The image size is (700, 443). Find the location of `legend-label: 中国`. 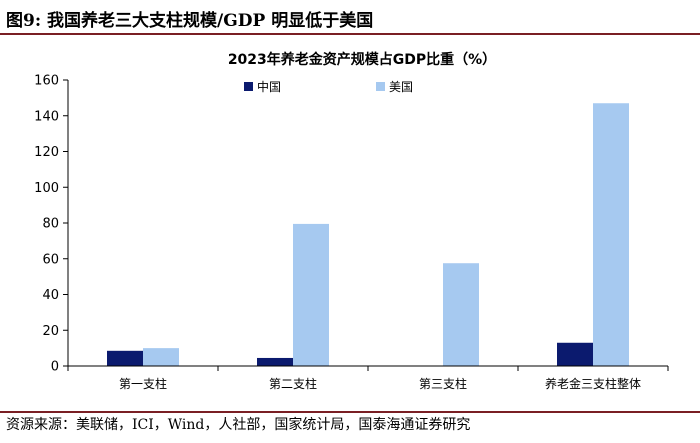

legend-label: 中国 is located at coordinates (269, 86).